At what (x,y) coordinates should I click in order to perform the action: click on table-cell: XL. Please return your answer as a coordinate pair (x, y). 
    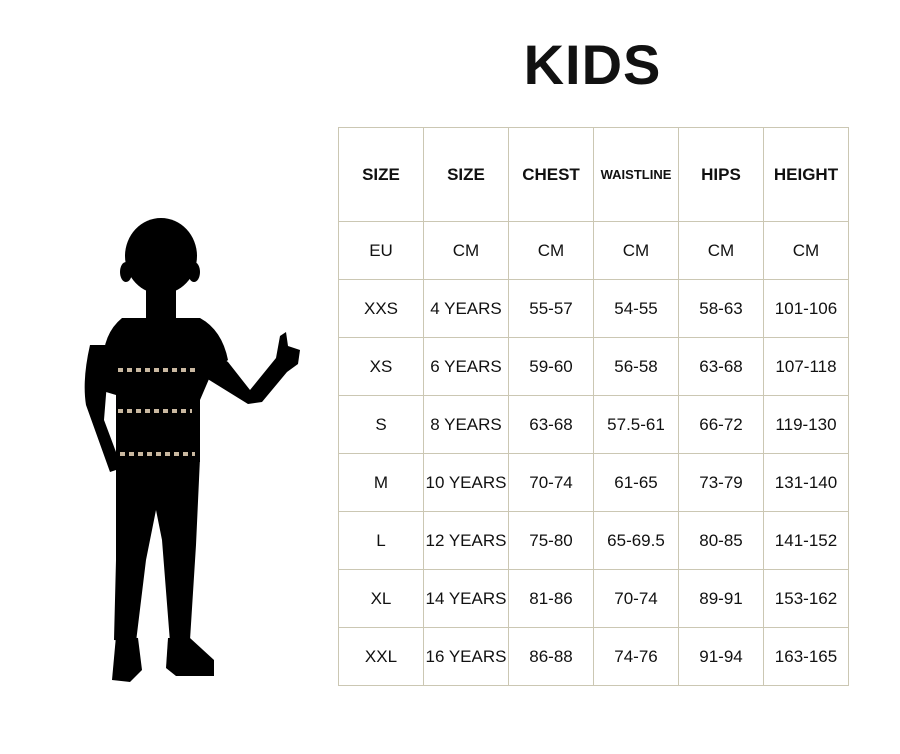
    Looking at the image, I should click on (381, 598).